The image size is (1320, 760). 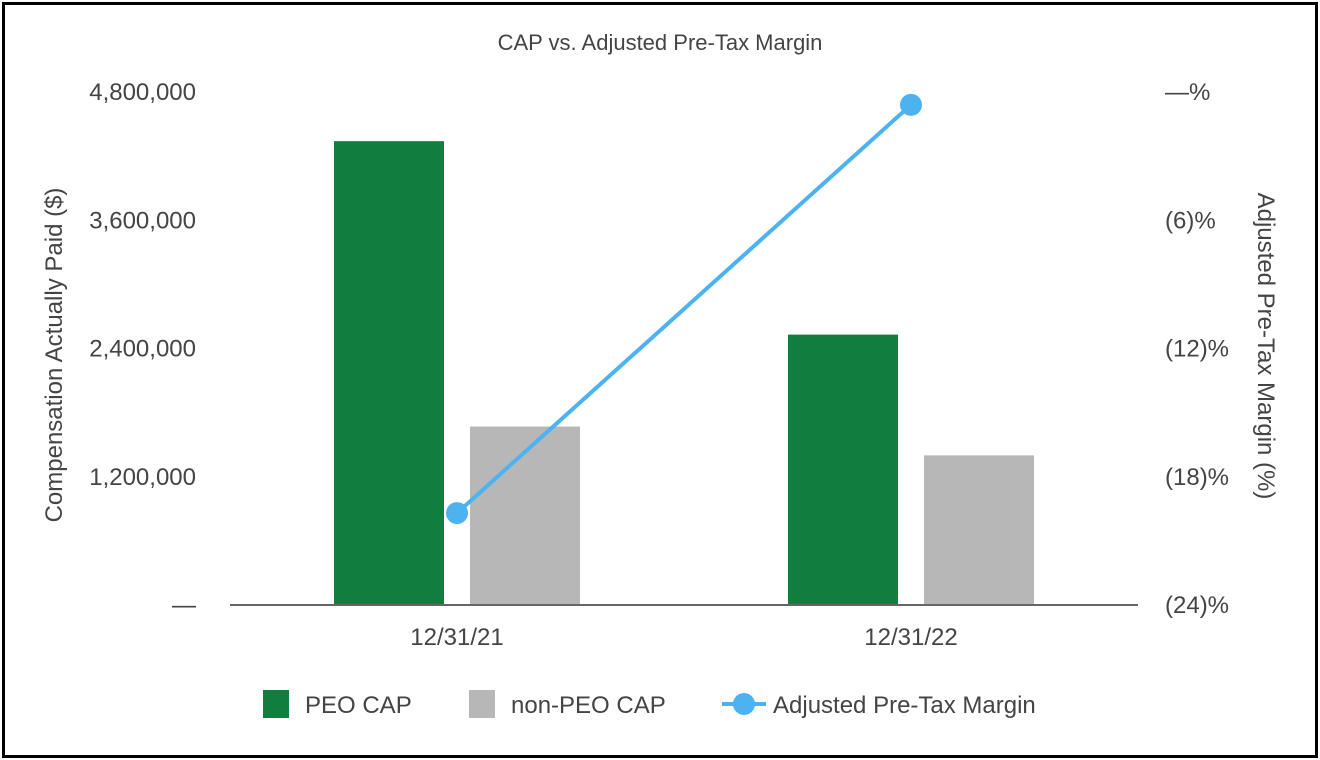 I want to click on chart-title: CAP vs. Adjusted Pre-Tax Margin, so click(x=660, y=42).